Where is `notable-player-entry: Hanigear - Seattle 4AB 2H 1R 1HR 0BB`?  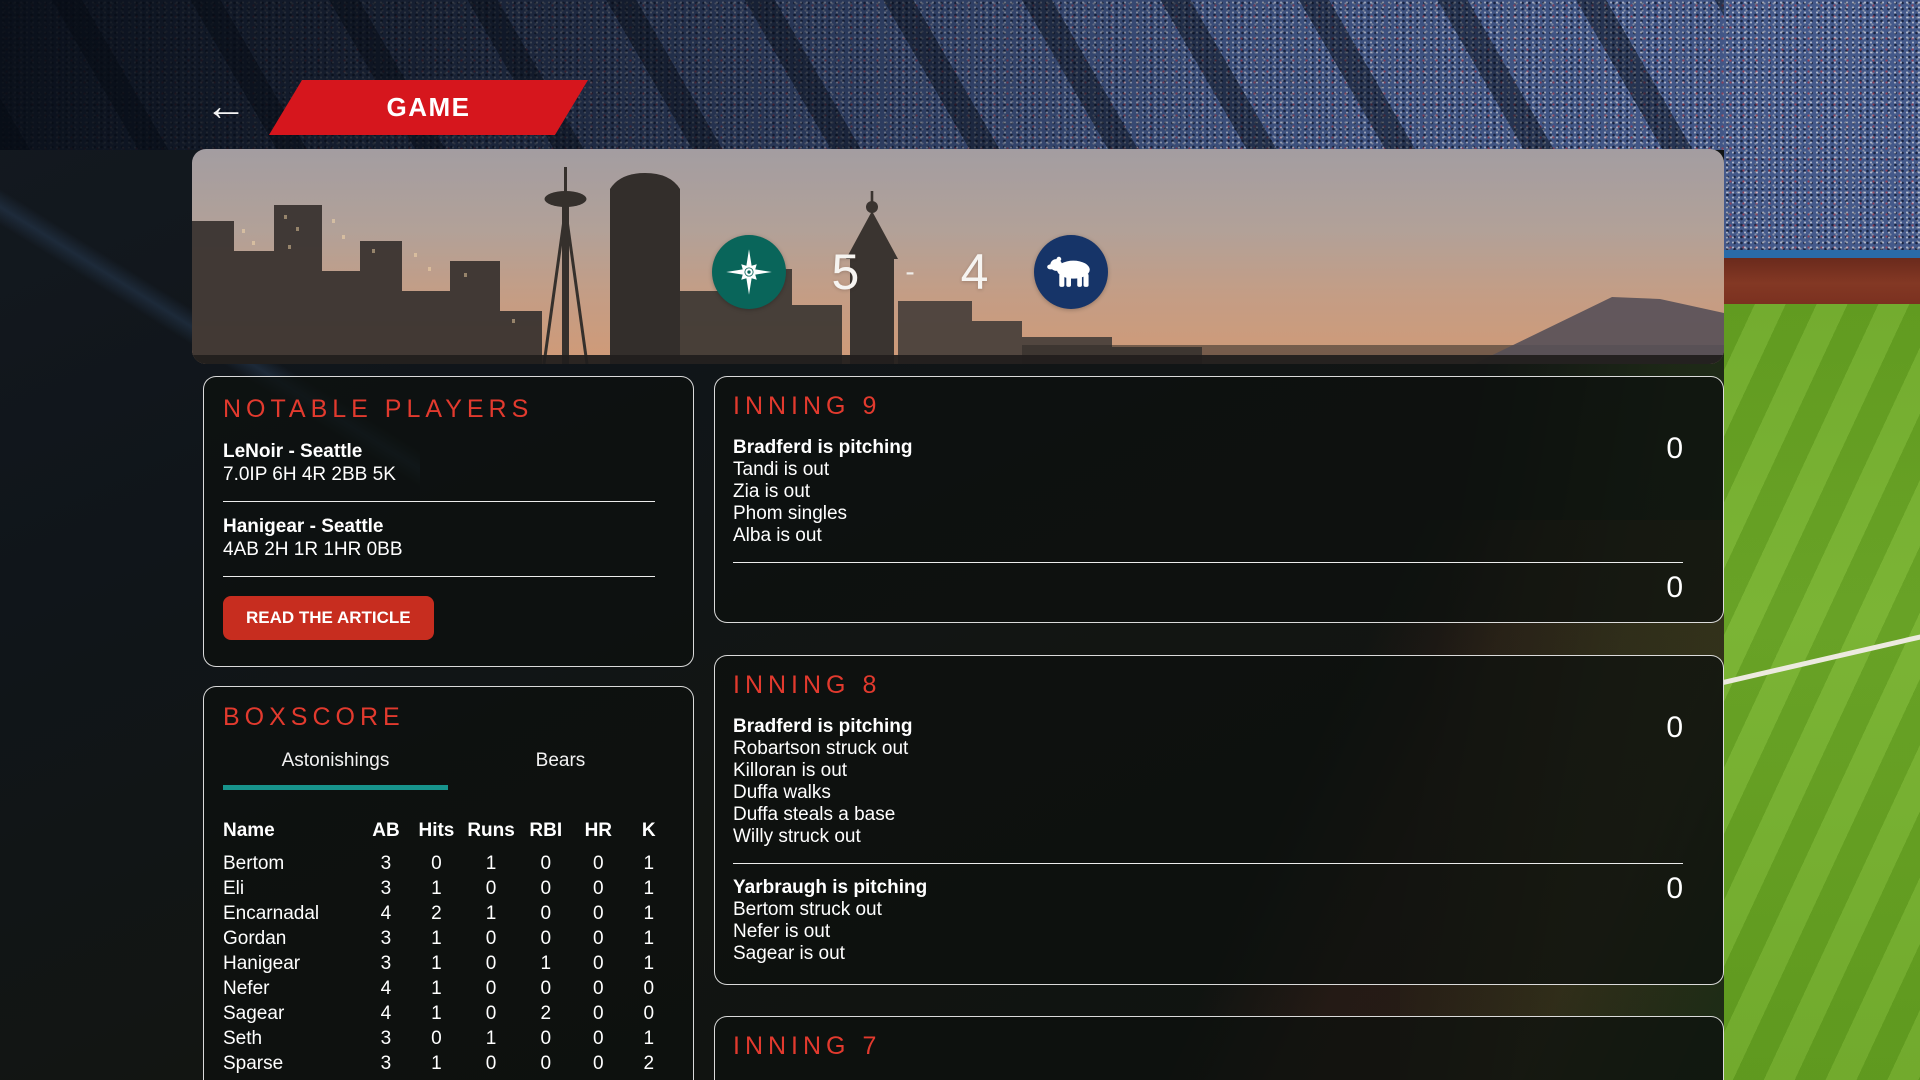
notable-player-entry: Hanigear - Seattle 4AB 2H 1R 1HR 0BB is located at coordinates (439, 538).